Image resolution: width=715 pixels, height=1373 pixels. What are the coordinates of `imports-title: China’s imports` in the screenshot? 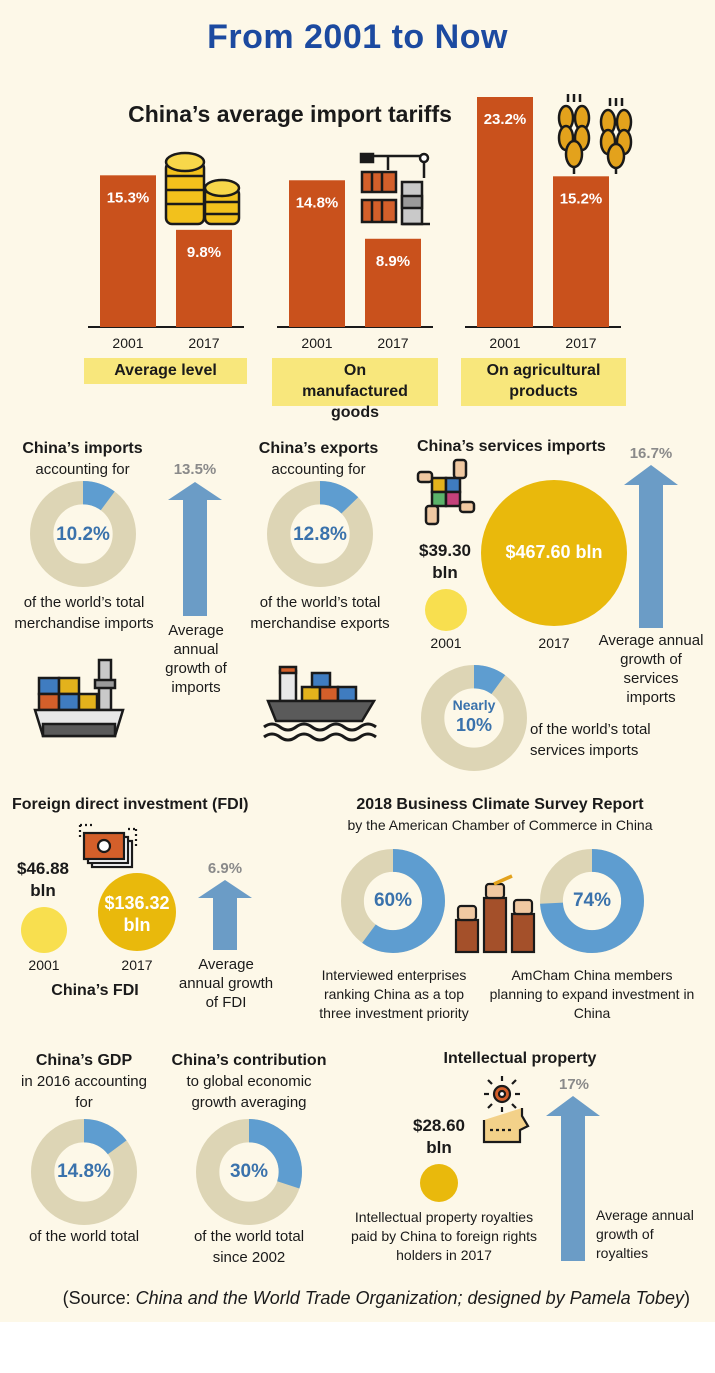 It's located at (82, 448).